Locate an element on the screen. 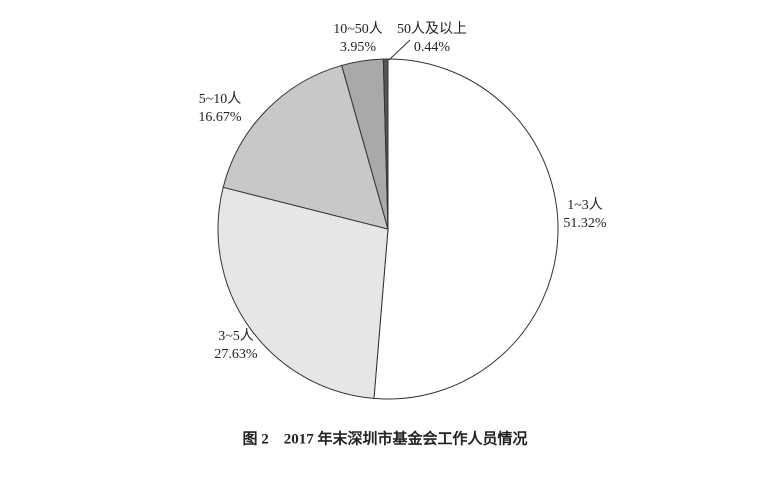  slice-value-label: 27.63% is located at coordinates (236, 354).